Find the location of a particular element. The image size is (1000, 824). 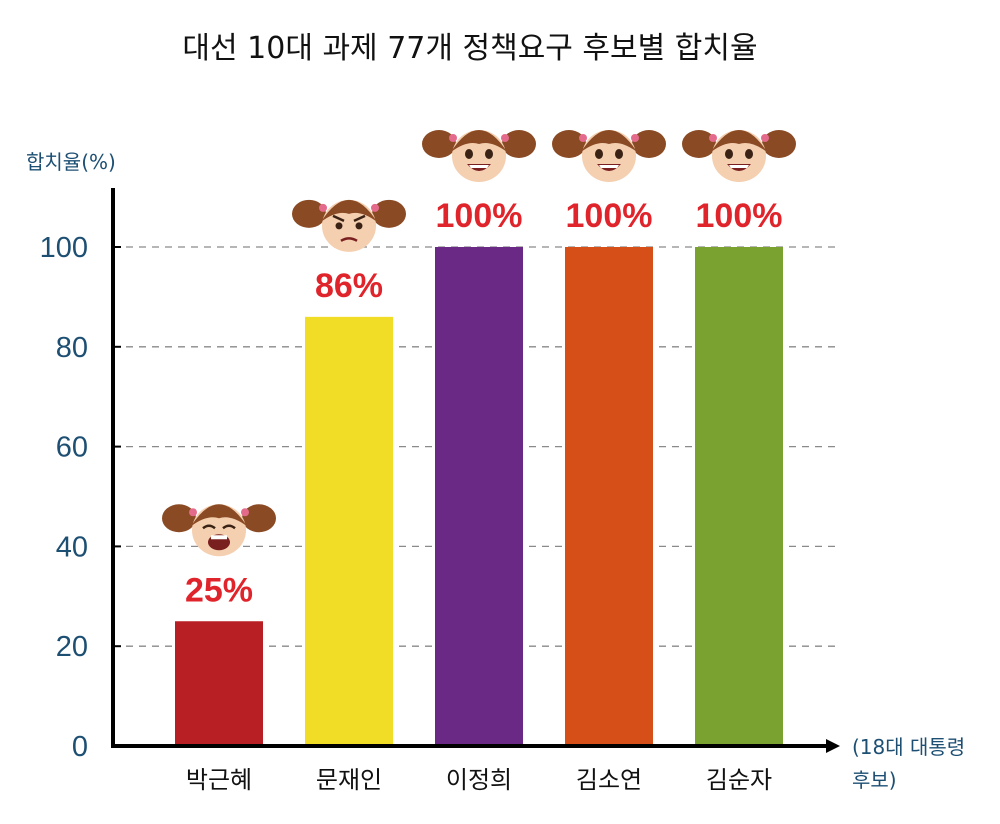

x-axis-arrow is located at coordinates (833, 746).